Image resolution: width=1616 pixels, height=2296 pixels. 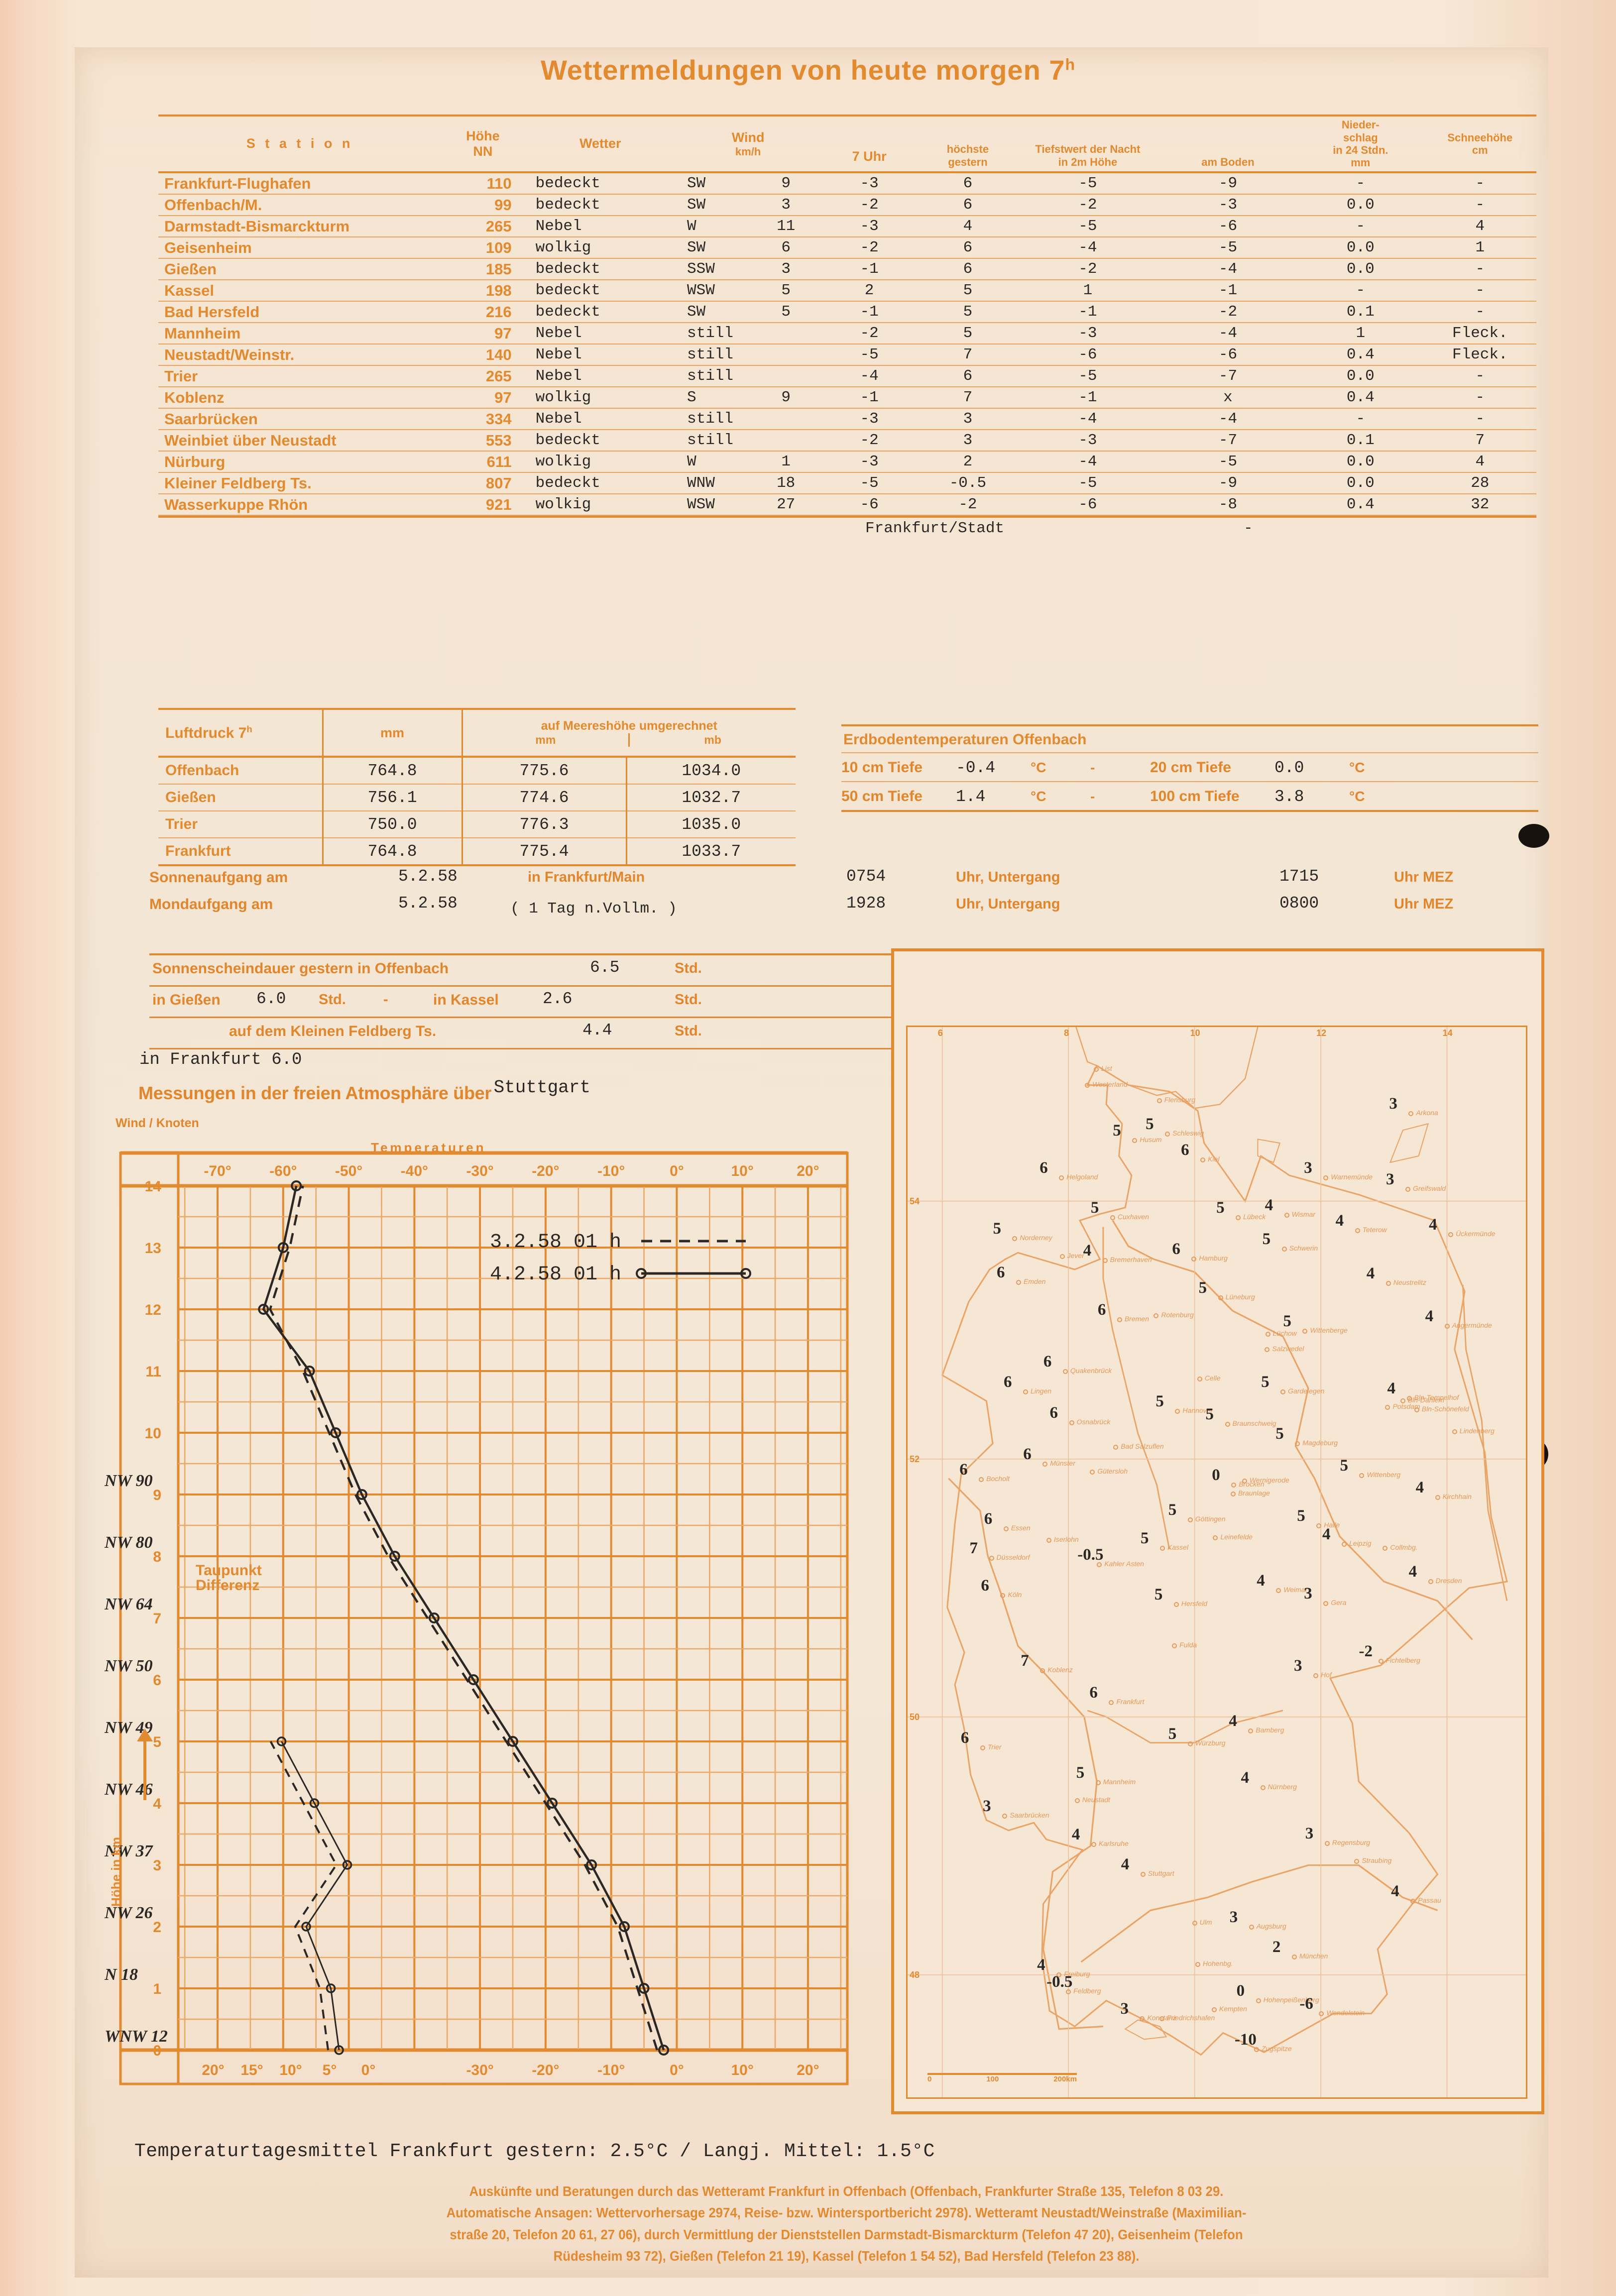 I want to click on station-snow: 4, so click(x=1480, y=461).